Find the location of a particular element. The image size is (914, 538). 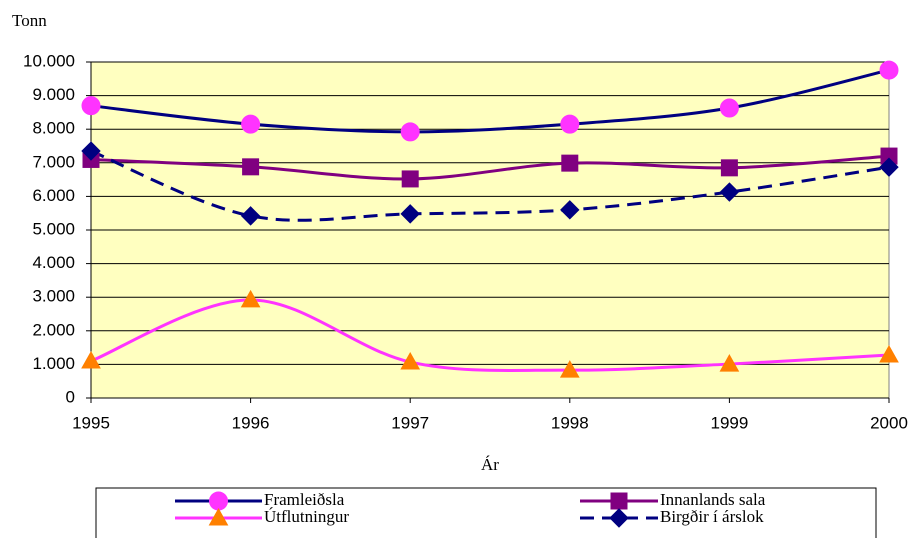

y-tick-label: 1.000 is located at coordinates (53, 363).